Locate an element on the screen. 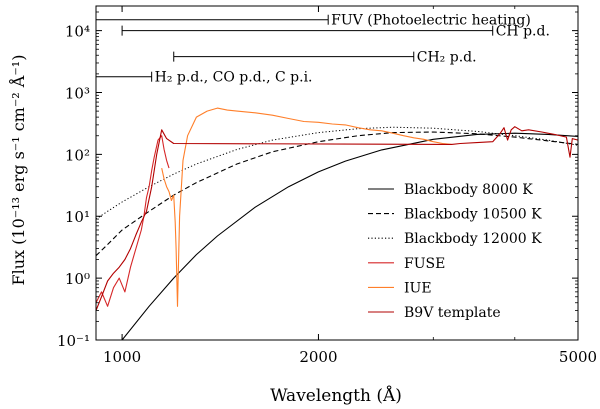 The width and height of the screenshot is (600, 409). y-tick-label-3: 10² is located at coordinates (77, 155).